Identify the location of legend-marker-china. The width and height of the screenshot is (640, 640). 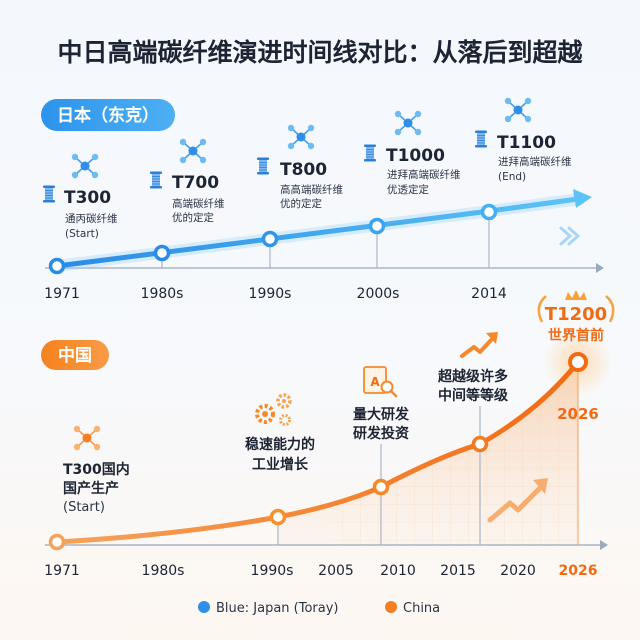
(391, 607).